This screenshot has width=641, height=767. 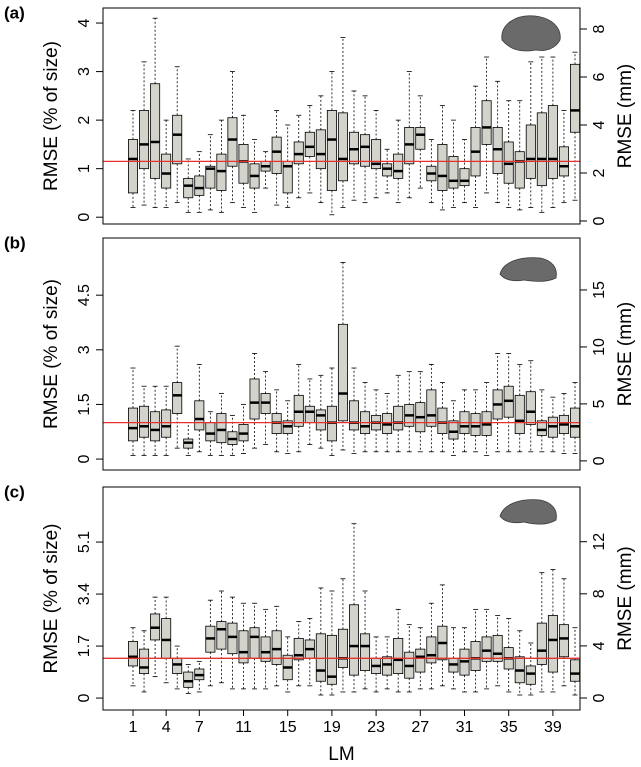 I want to click on x-tick-label: 7, so click(x=199, y=727).